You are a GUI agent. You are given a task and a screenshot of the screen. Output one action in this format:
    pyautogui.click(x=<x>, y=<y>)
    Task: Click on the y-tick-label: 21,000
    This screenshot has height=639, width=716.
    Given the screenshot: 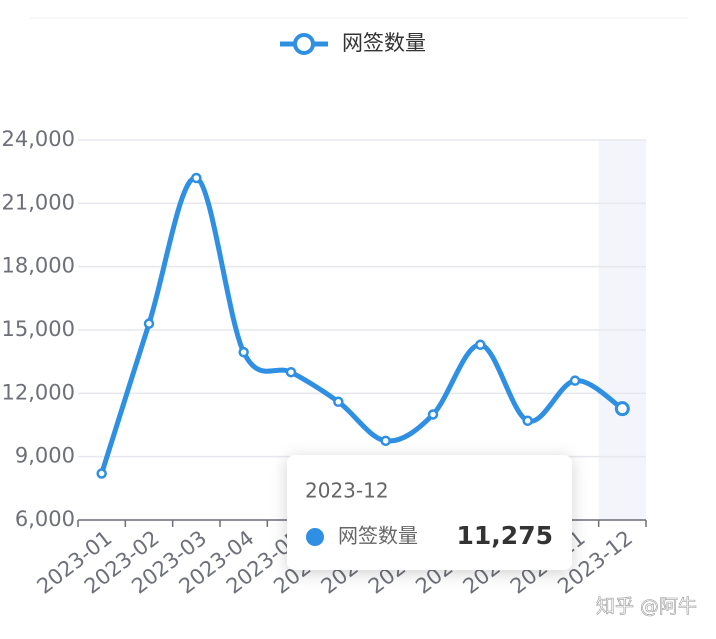 What is the action you would take?
    pyautogui.click(x=38, y=202)
    